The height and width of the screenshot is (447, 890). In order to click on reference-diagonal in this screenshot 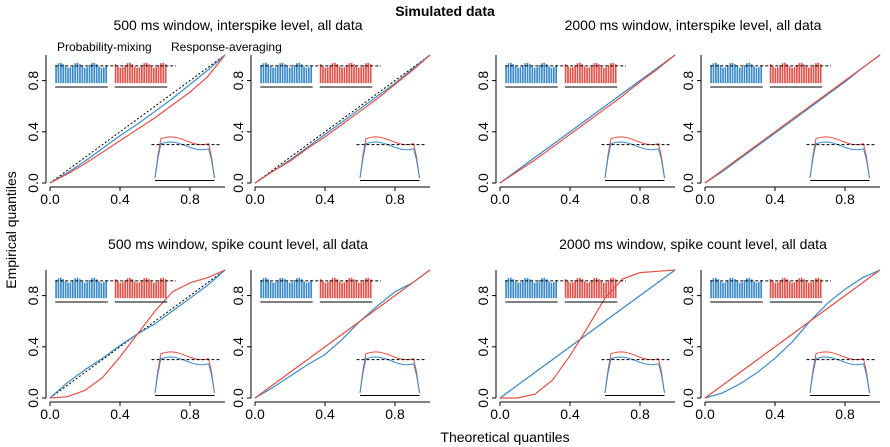, I will do `click(137, 119)`.